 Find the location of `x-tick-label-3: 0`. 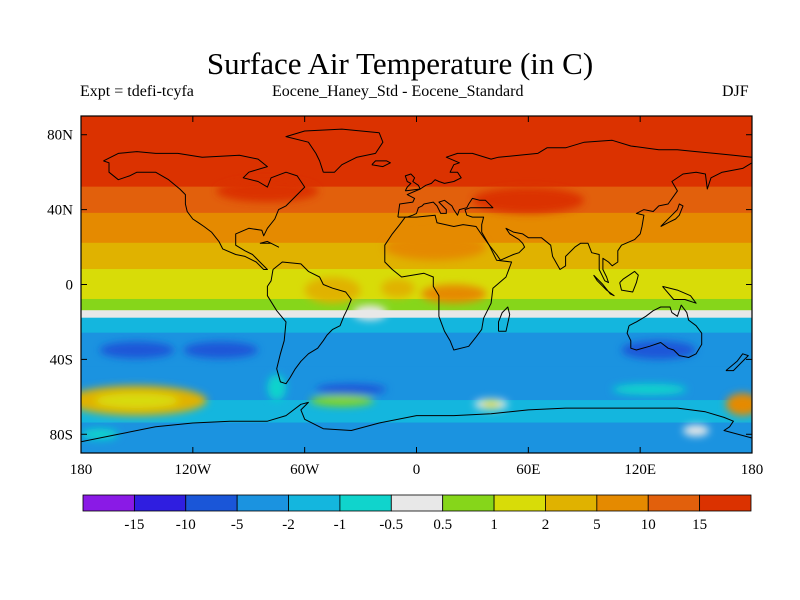

x-tick-label-3: 0 is located at coordinates (417, 470).